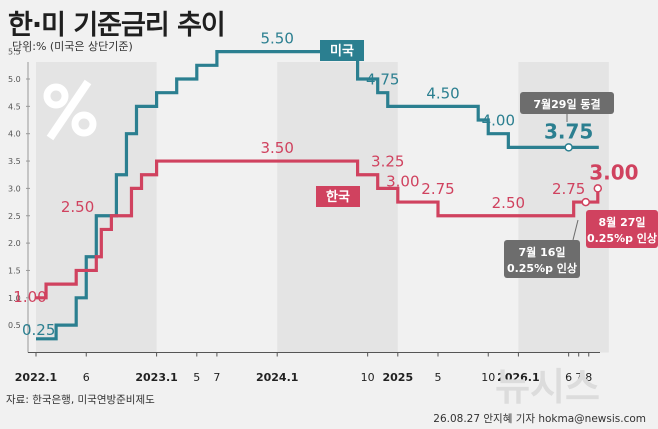 The width and height of the screenshot is (658, 429). Describe the element at coordinates (622, 238) in the screenshot. I see `kr-aug-callout-text: 0.25%p 인상` at that location.